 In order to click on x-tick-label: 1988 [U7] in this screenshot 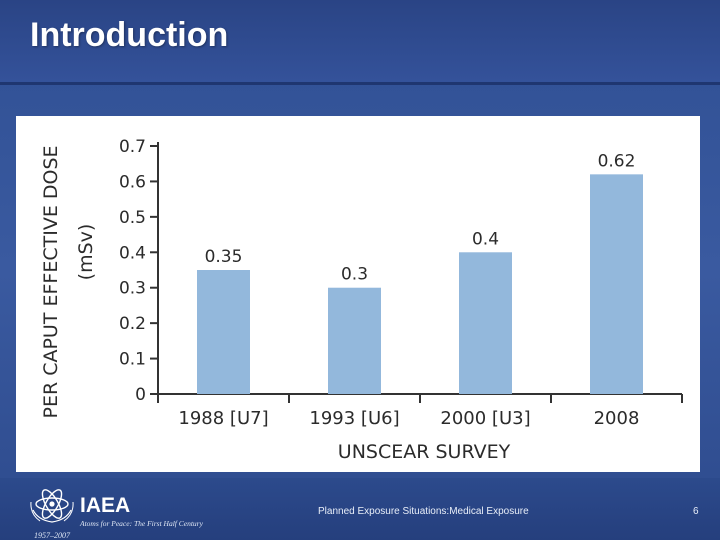, I will do `click(223, 418)`.